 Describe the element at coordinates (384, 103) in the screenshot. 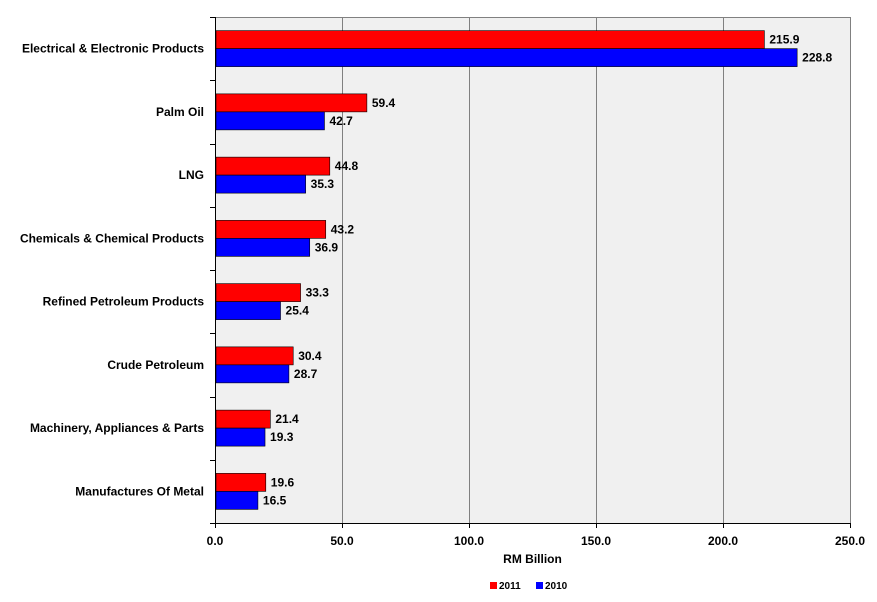

I see `data-label-2011: 59.4` at that location.